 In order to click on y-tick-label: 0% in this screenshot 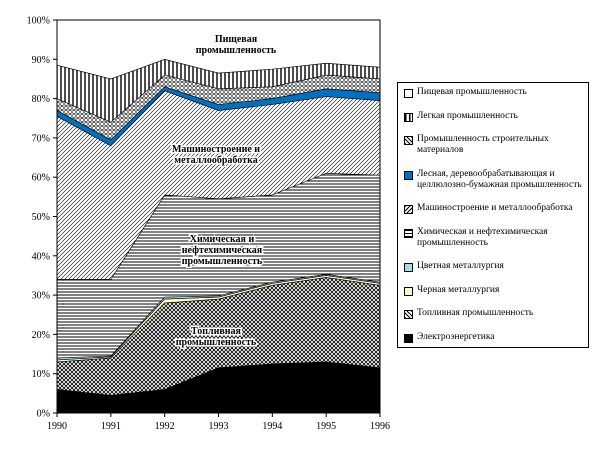, I will do `click(43, 414)`.